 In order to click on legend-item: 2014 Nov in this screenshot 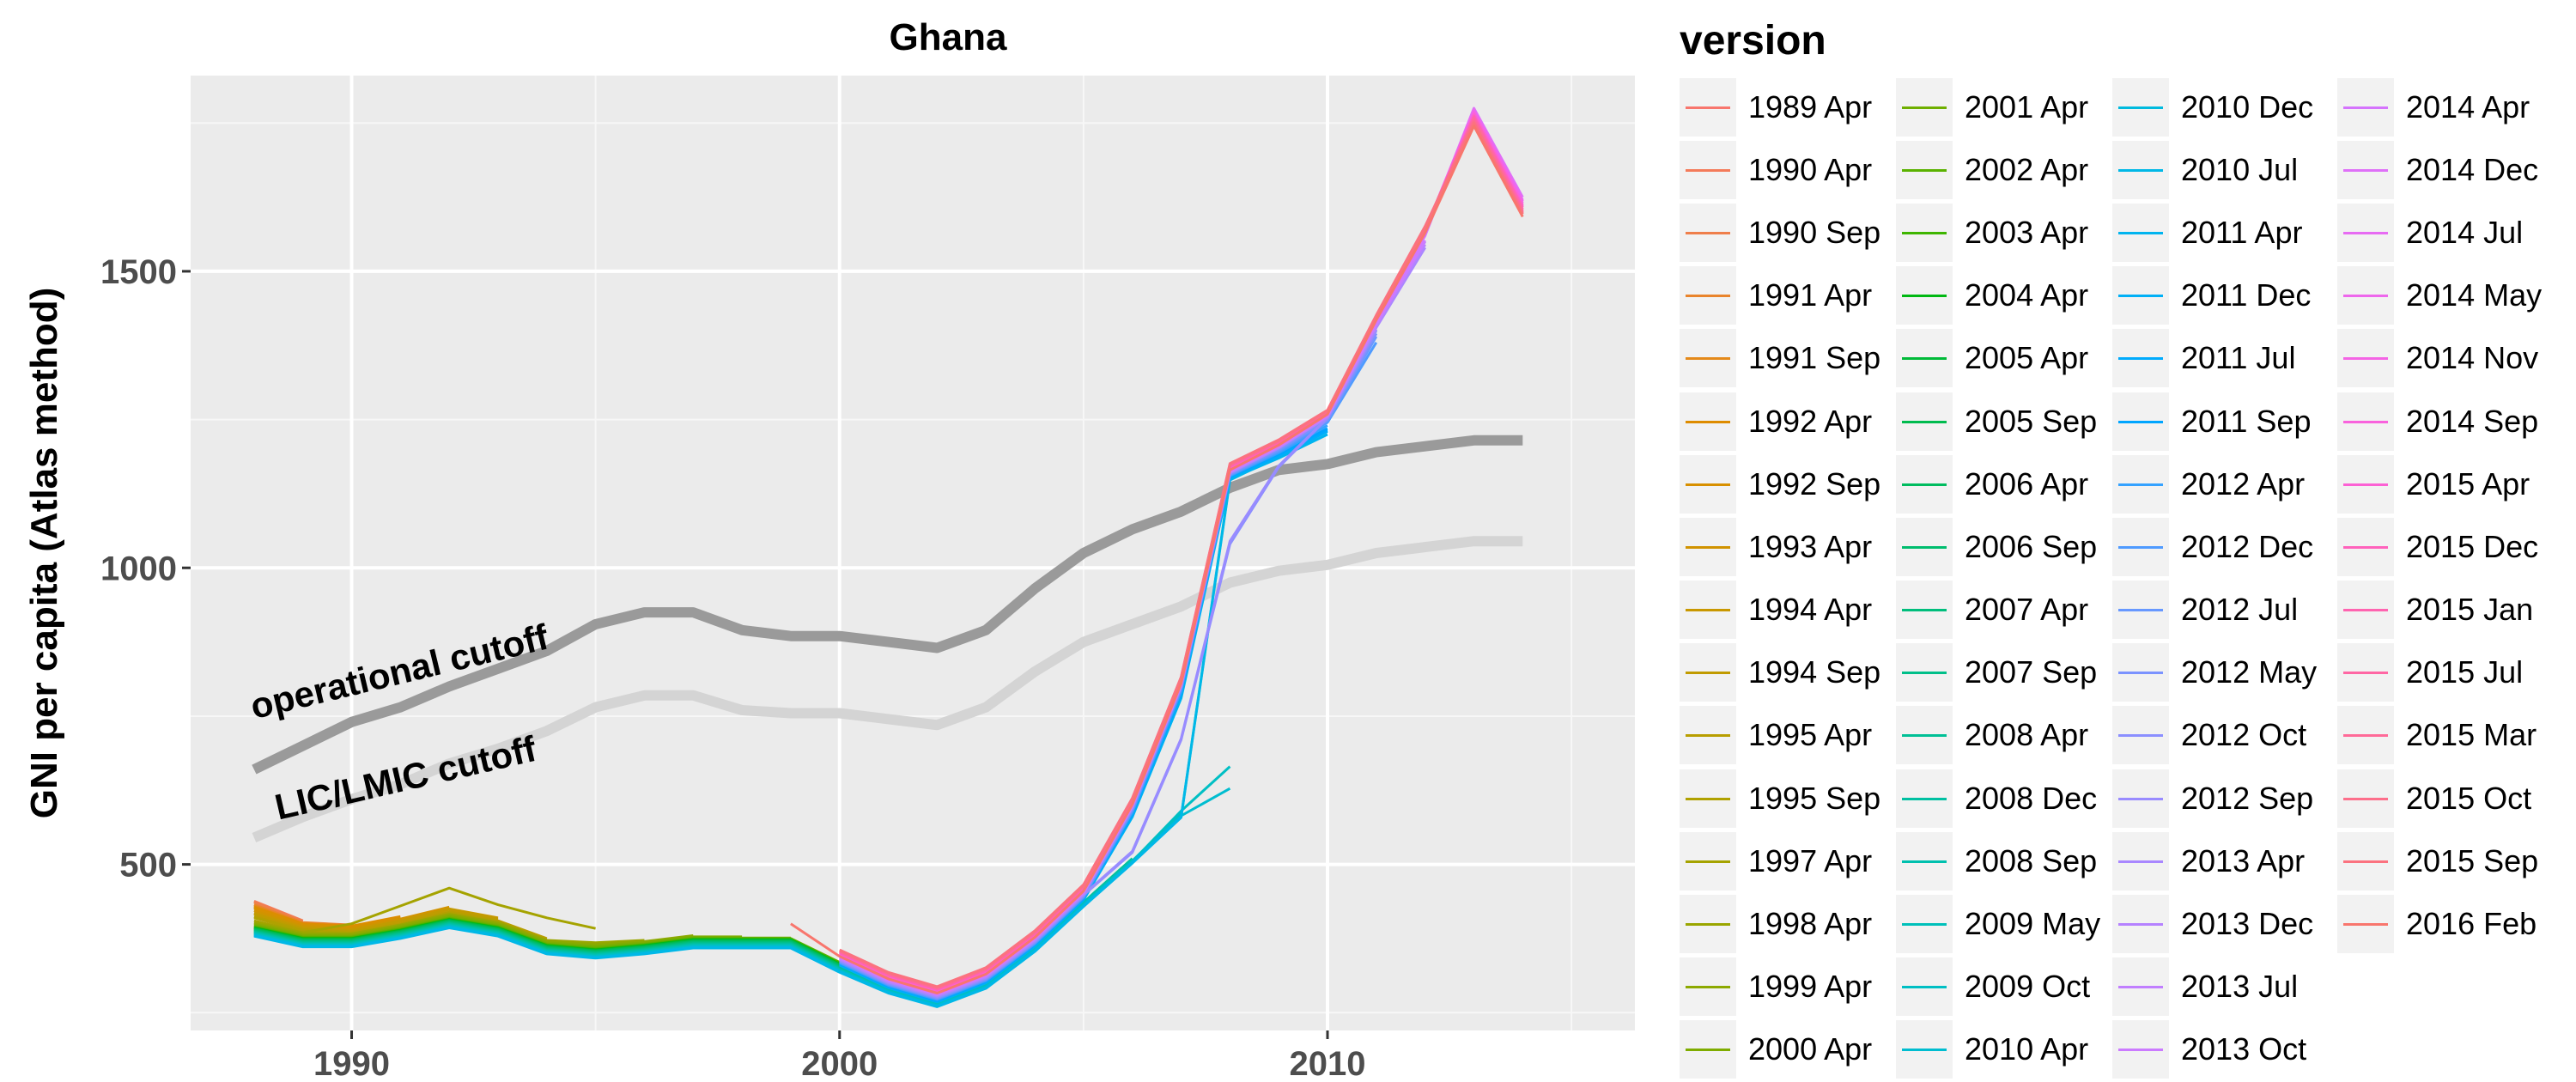, I will do `click(2449, 358)`.